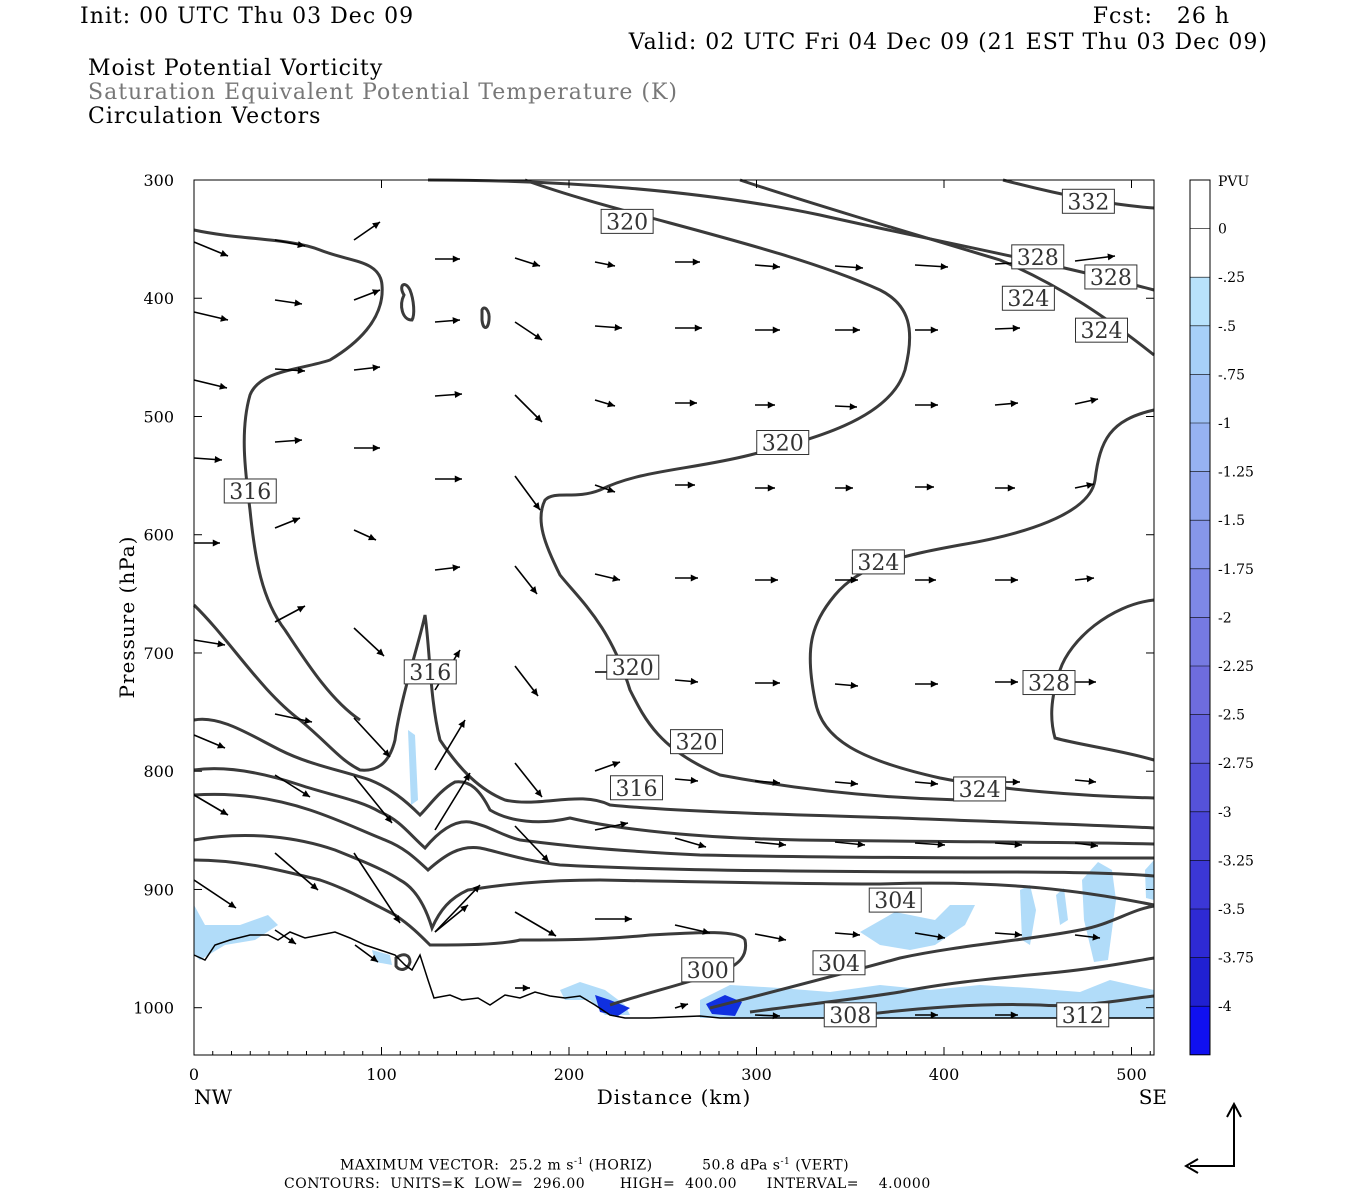  What do you see at coordinates (430, 673) in the screenshot?
I see `contour-label: 316` at bounding box center [430, 673].